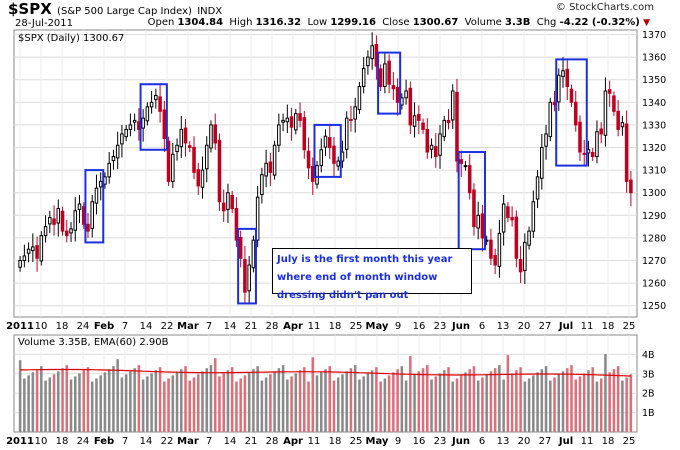 The width and height of the screenshot is (680, 450). Describe the element at coordinates (482, 326) in the screenshot. I see `price-x-tick: 6` at that location.